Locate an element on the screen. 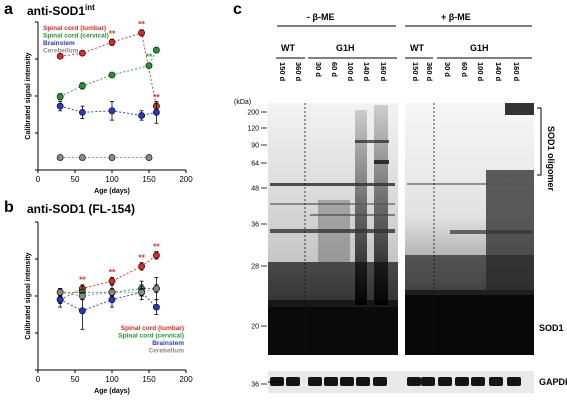 The width and height of the screenshot is (567, 401). blot-left-monomer-band is located at coordinates (333, 327).